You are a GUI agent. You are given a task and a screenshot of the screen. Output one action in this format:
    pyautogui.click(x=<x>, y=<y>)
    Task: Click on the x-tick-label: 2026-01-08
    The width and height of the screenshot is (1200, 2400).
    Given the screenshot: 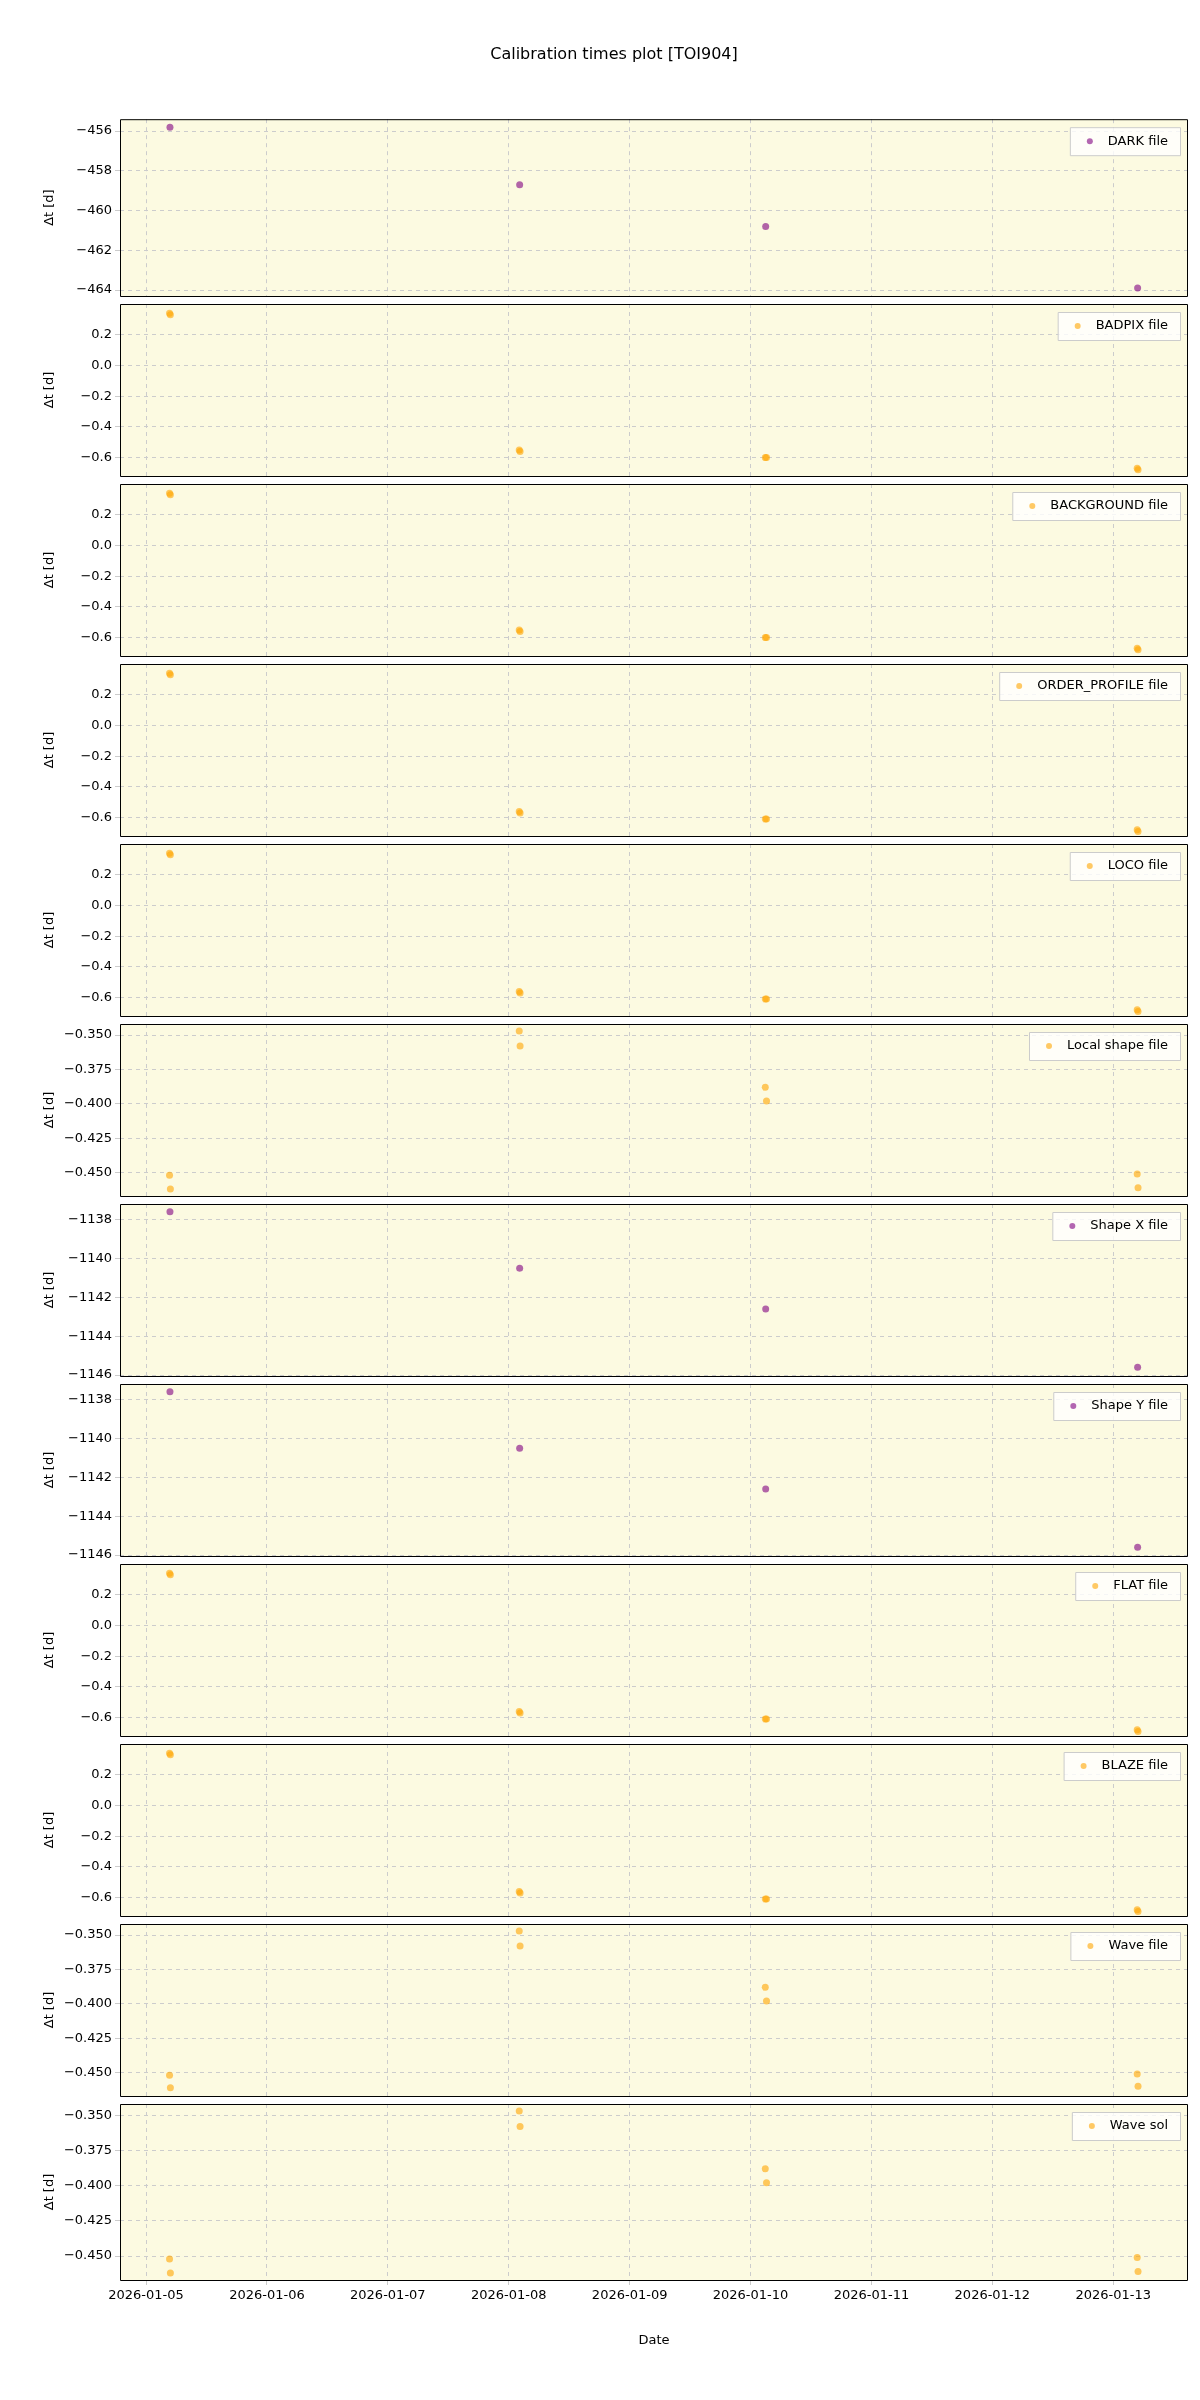 What is the action you would take?
    pyautogui.click(x=508, y=2295)
    